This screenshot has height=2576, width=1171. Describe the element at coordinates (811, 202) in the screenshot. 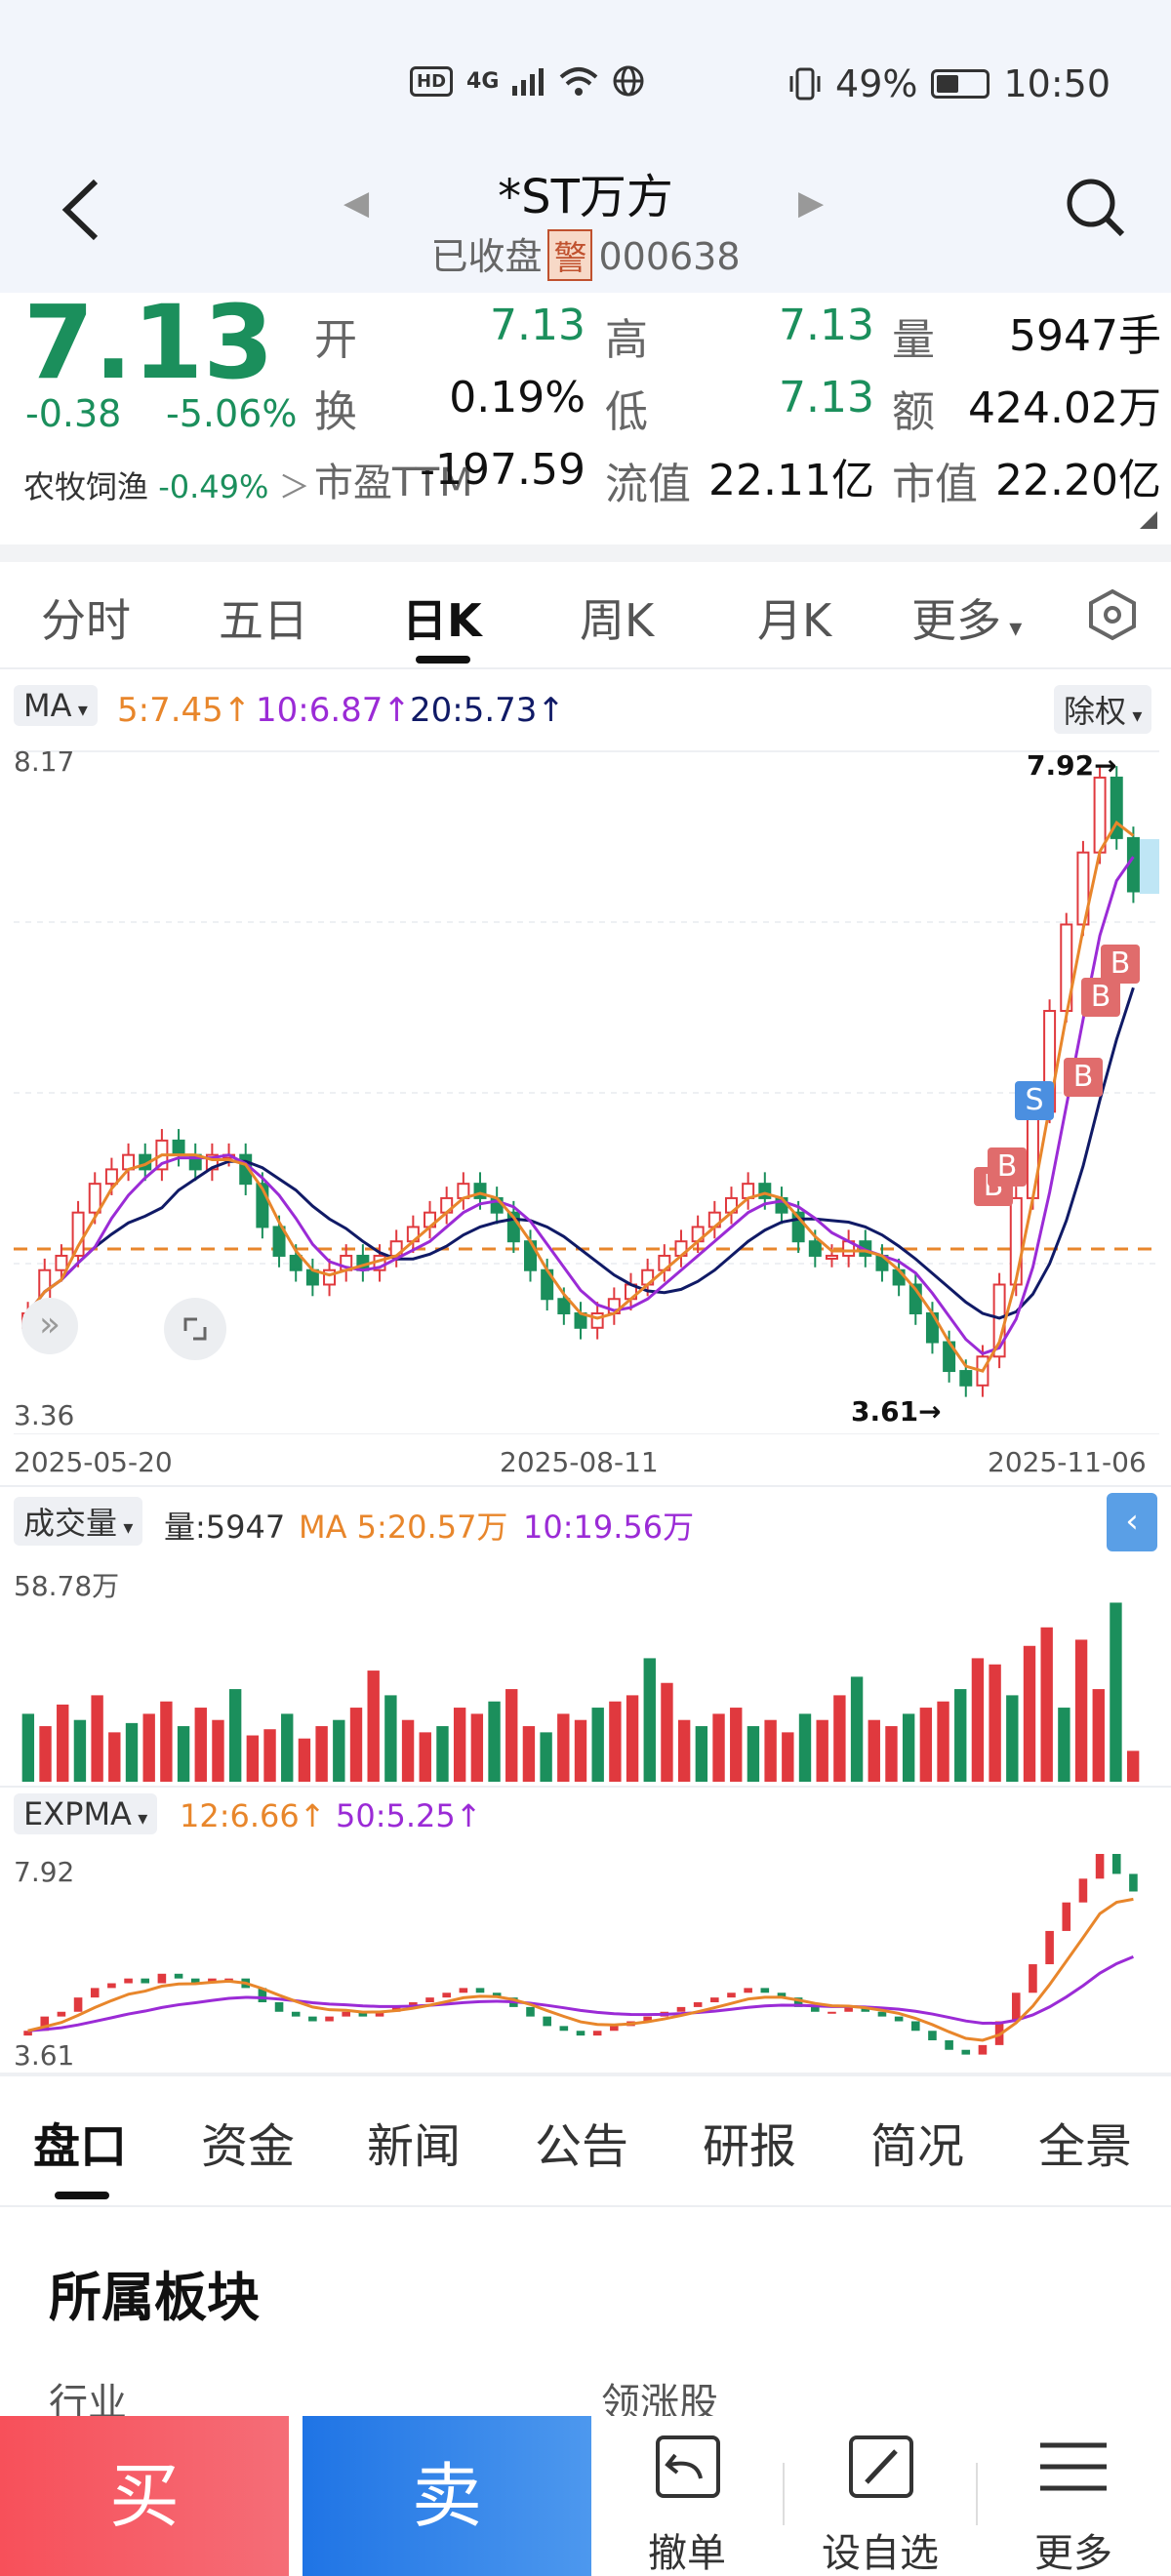

I see `next-stock-icon: ▶` at that location.